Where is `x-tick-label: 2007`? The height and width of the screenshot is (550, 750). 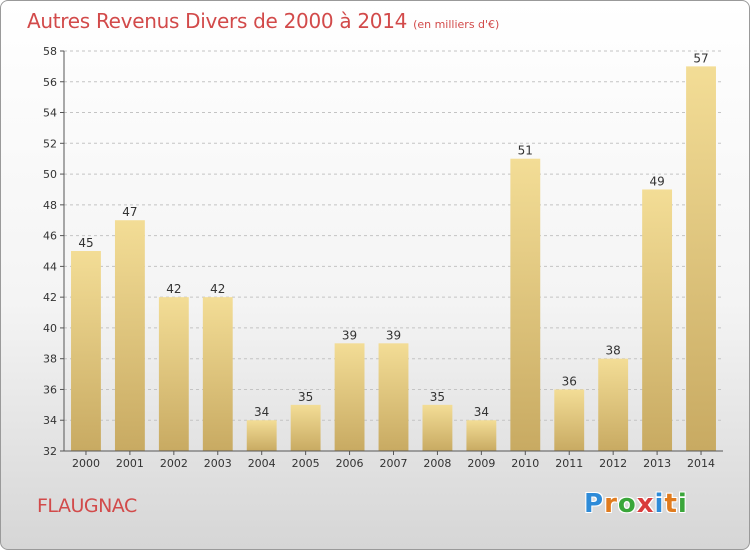 x-tick-label: 2007 is located at coordinates (394, 463).